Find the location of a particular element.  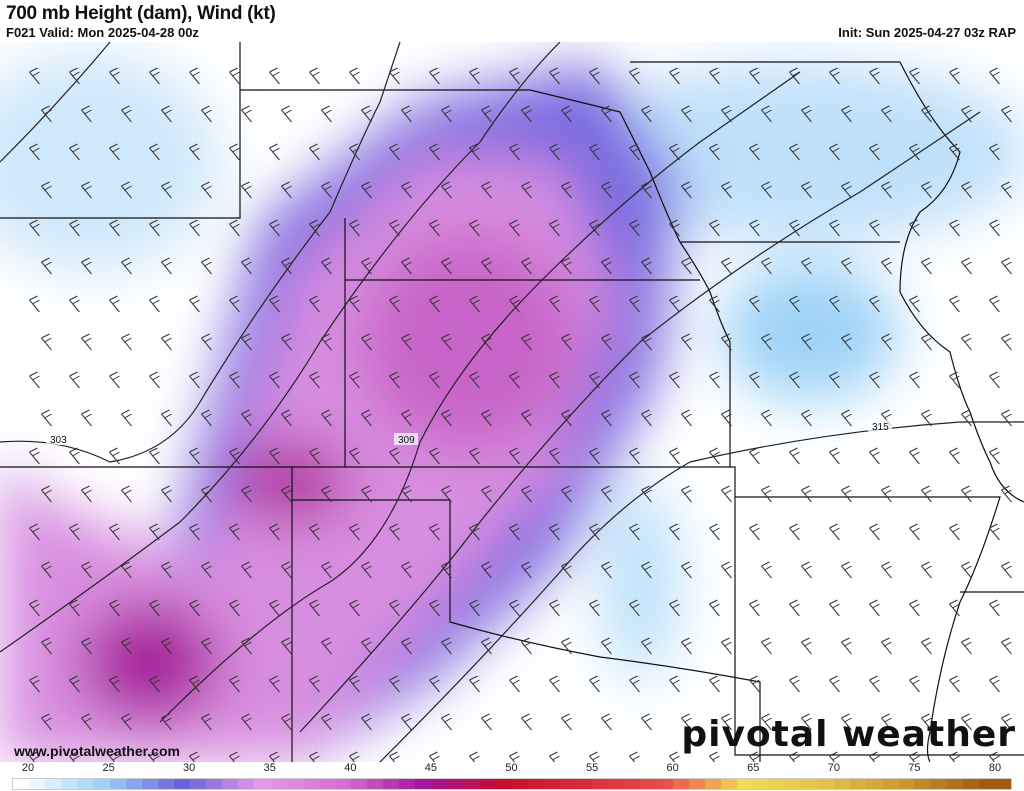

colorbar-tick: 65 is located at coordinates (753, 768).